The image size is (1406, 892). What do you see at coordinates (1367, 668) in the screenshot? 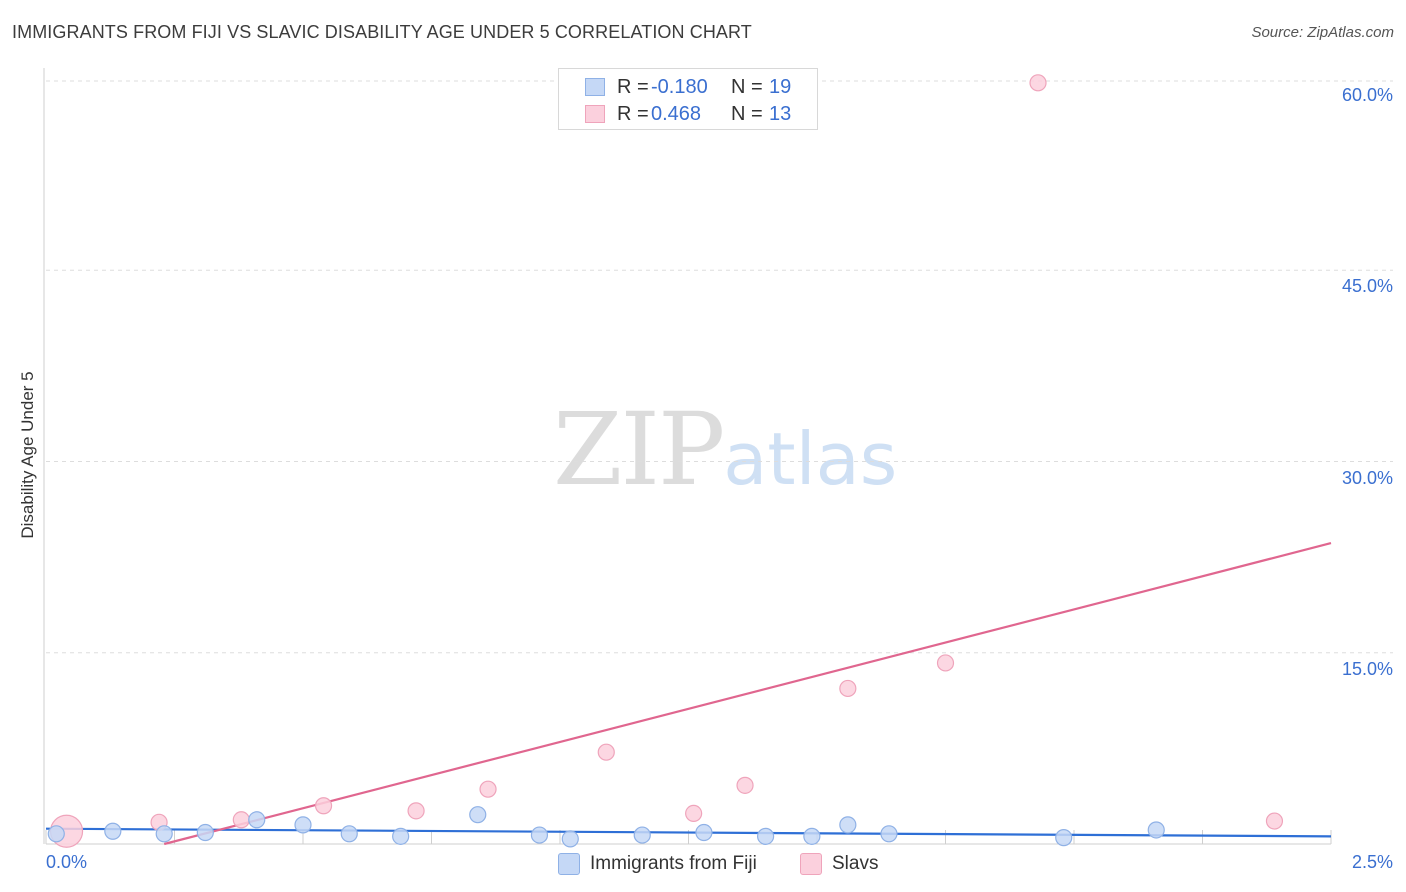
I see `y-tick-label: 15.0%` at bounding box center [1367, 668].